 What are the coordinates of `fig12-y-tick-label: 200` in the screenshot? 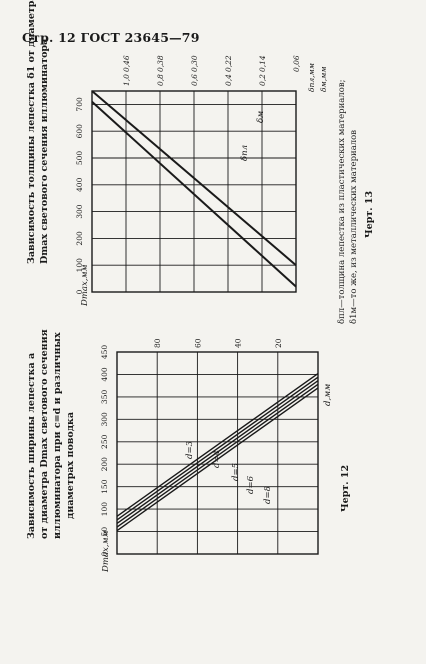 It's located at (104, 464).